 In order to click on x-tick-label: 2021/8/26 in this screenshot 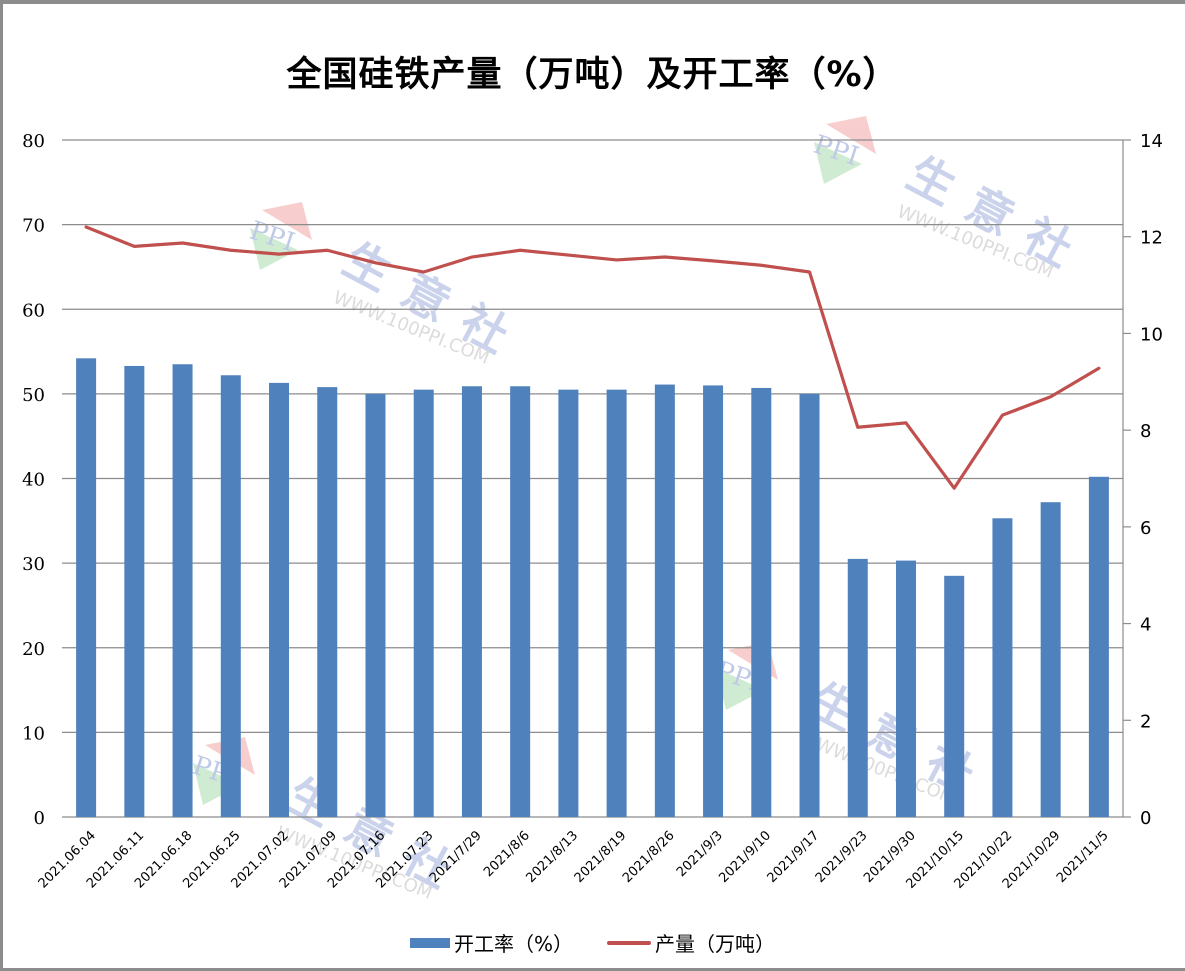, I will do `click(649, 857)`.